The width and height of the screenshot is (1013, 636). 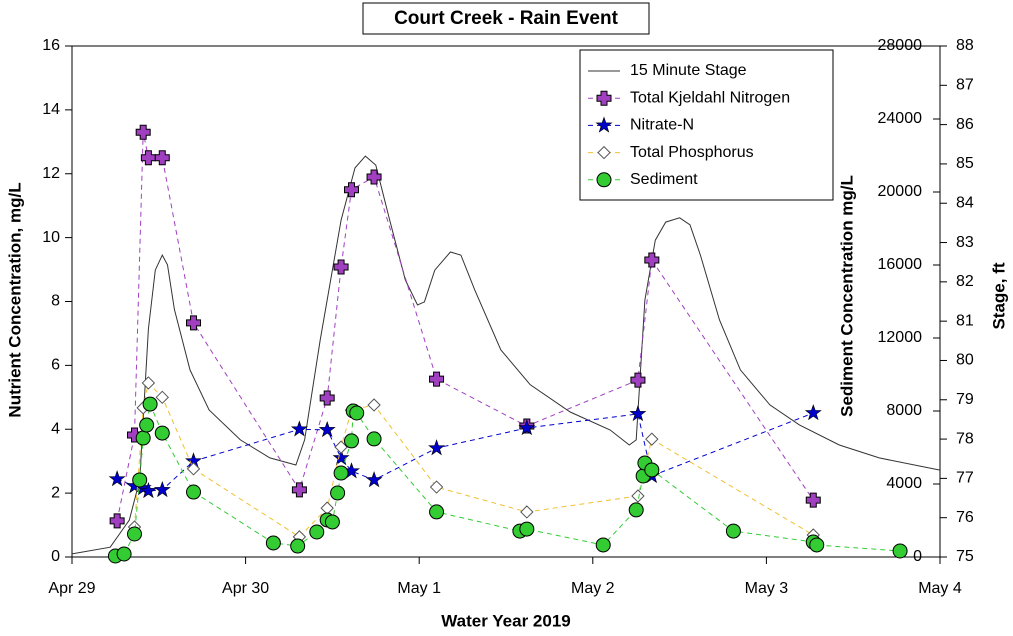 I want to click on x-tick-label: May 4, so click(x=940, y=588).